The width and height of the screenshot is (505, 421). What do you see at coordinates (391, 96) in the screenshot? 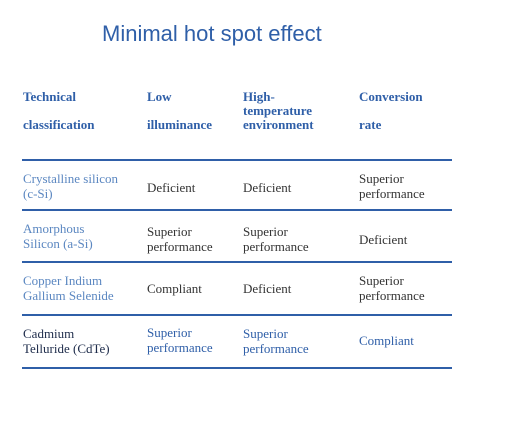
I see `header-conversion-rate-line1: Conversion` at bounding box center [391, 96].